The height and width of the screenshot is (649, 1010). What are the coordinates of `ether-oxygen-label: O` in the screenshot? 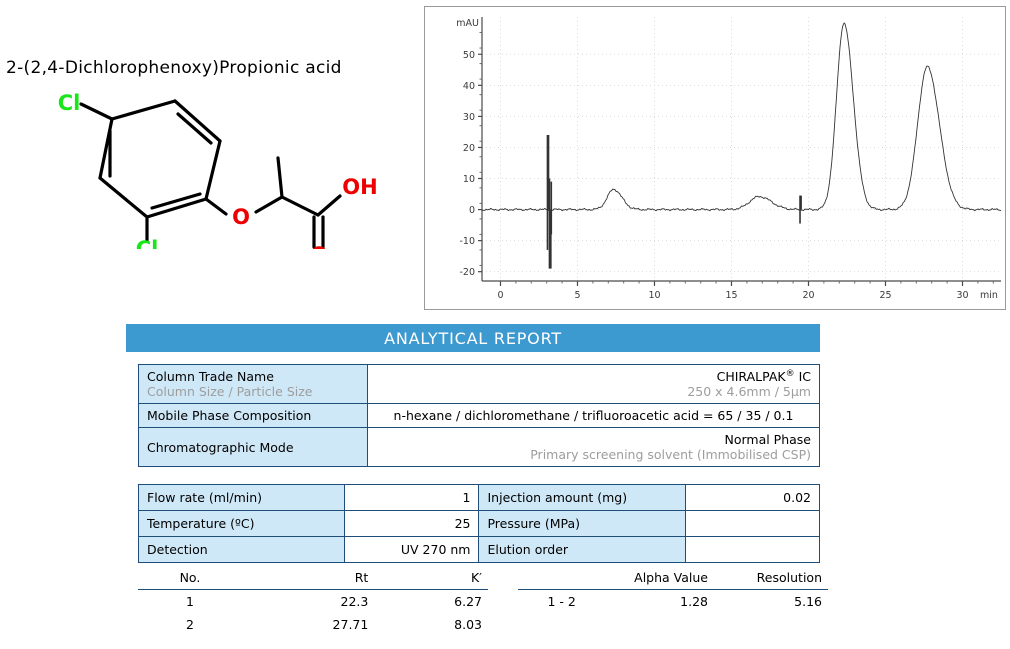 It's located at (241, 217).